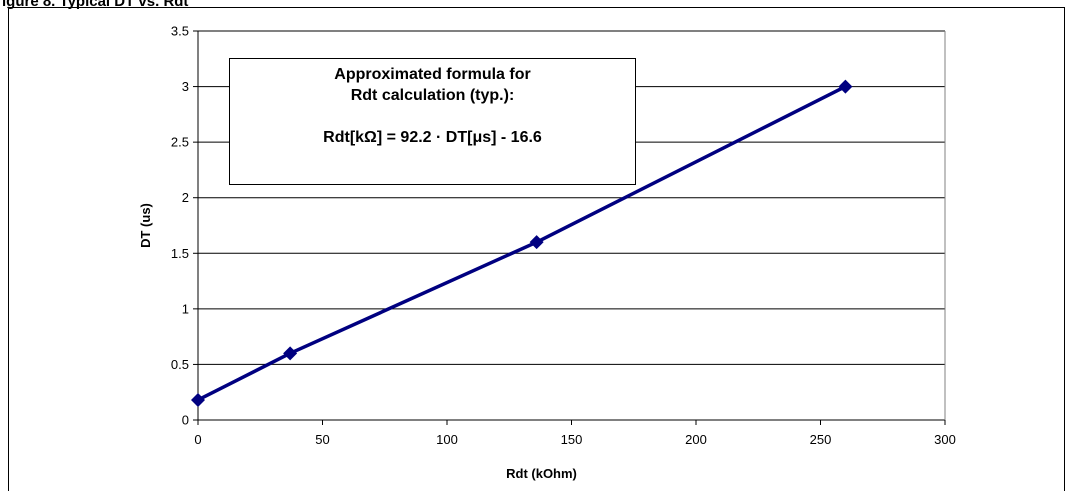 This screenshot has height=491, width=1084. I want to click on x-tick-label: 200, so click(696, 439).